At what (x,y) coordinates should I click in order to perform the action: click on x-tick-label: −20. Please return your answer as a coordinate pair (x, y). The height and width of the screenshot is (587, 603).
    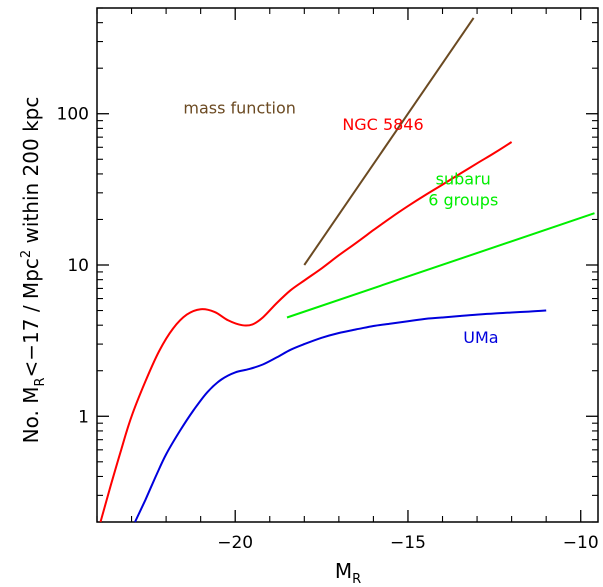
    Looking at the image, I should click on (235, 543).